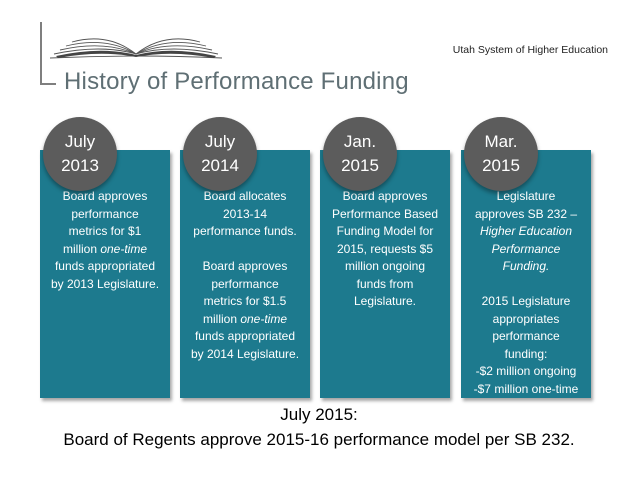  What do you see at coordinates (41, 53) in the screenshot?
I see `header-bracket-vertical` at bounding box center [41, 53].